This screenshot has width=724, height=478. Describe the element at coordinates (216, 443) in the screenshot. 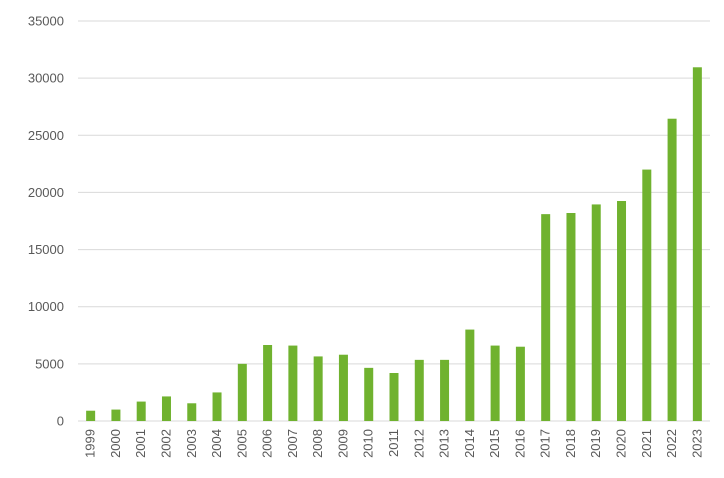

I see `x-tick-label: 2004` at that location.